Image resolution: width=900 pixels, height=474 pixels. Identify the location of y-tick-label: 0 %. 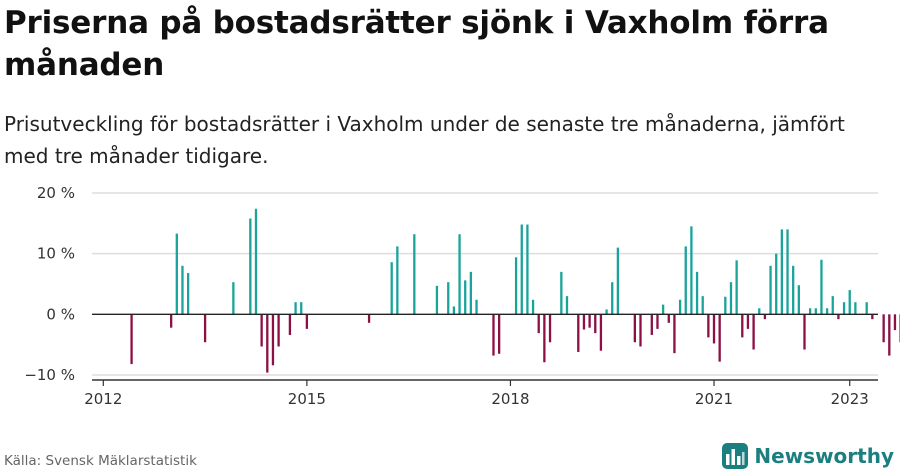
(60, 314).